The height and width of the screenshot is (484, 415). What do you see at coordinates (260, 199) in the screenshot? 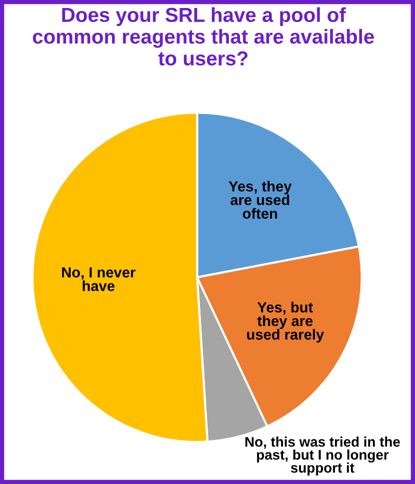
I see `slice-label: Yes, they are used often` at bounding box center [260, 199].